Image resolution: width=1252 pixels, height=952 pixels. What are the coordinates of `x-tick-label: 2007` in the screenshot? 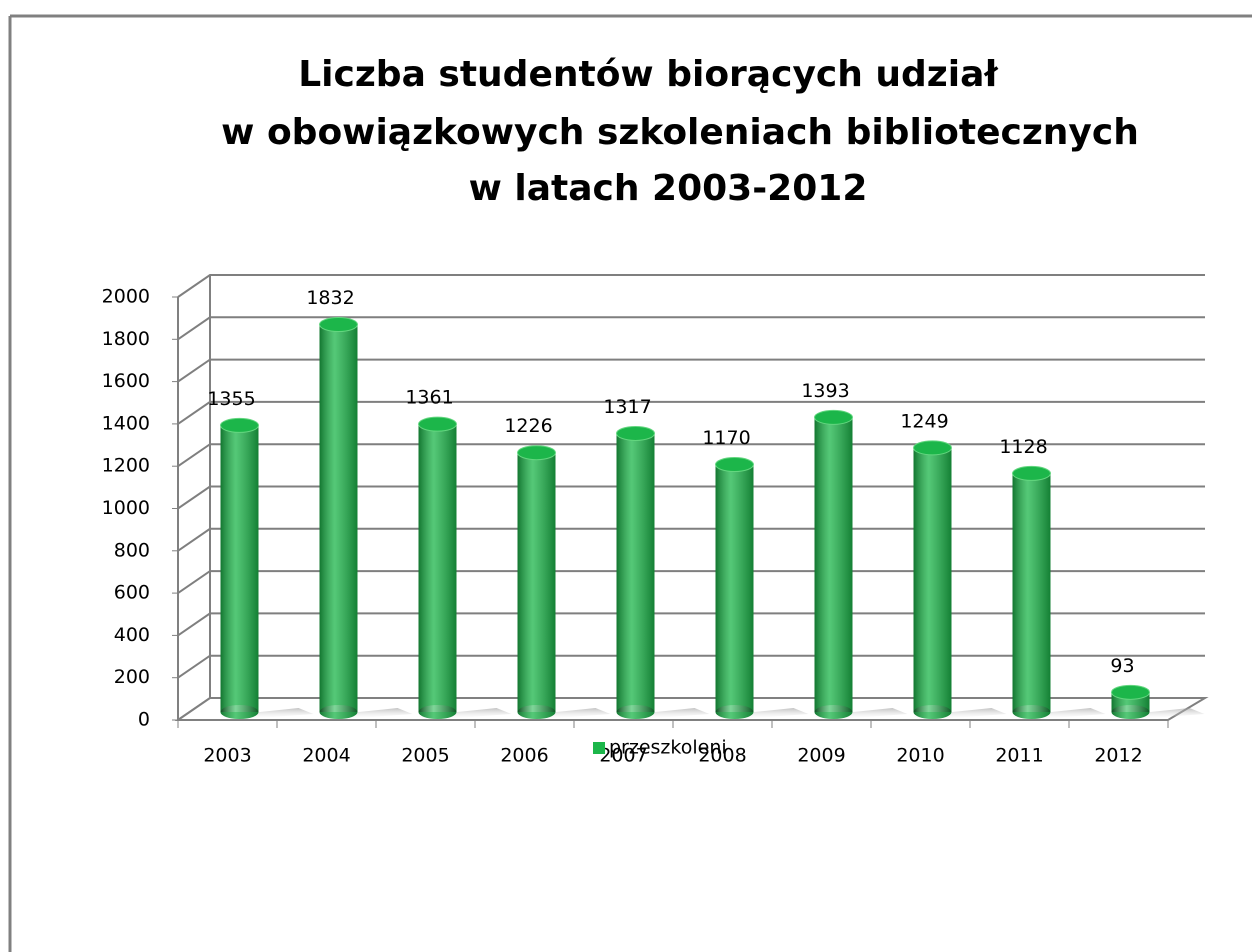 It's located at (623, 756).